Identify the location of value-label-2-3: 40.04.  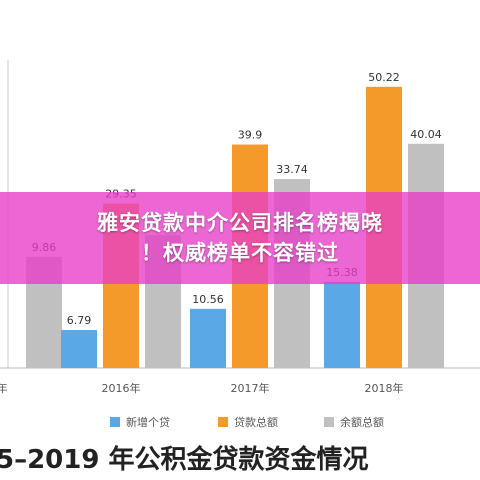
(426, 134).